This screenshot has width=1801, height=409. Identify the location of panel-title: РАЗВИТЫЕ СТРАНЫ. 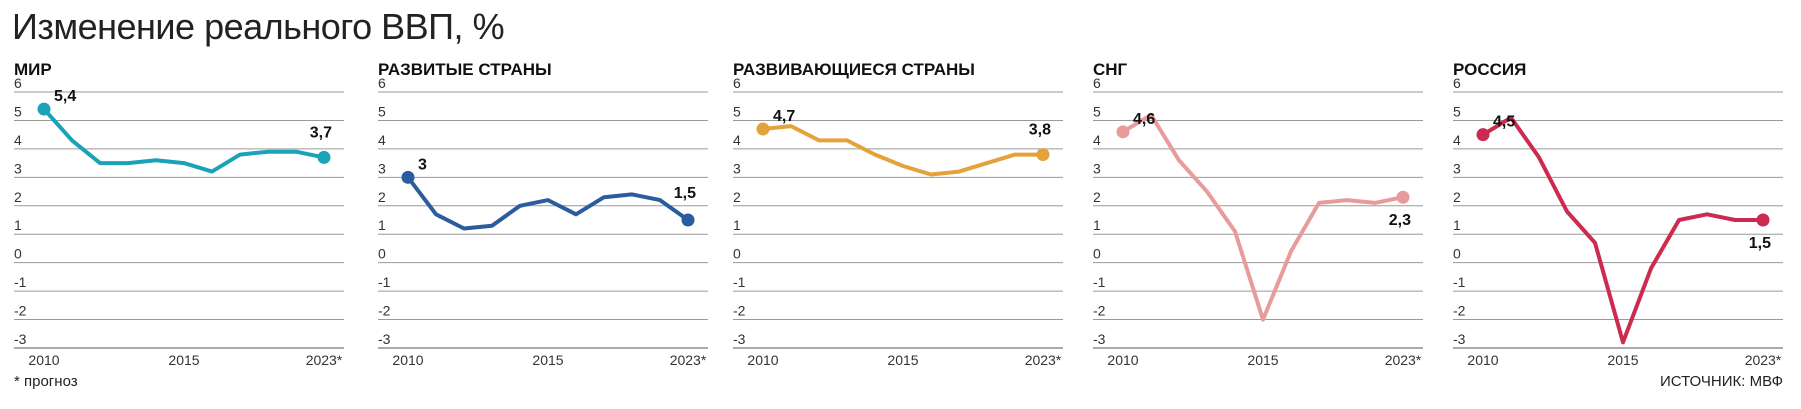
(465, 69).